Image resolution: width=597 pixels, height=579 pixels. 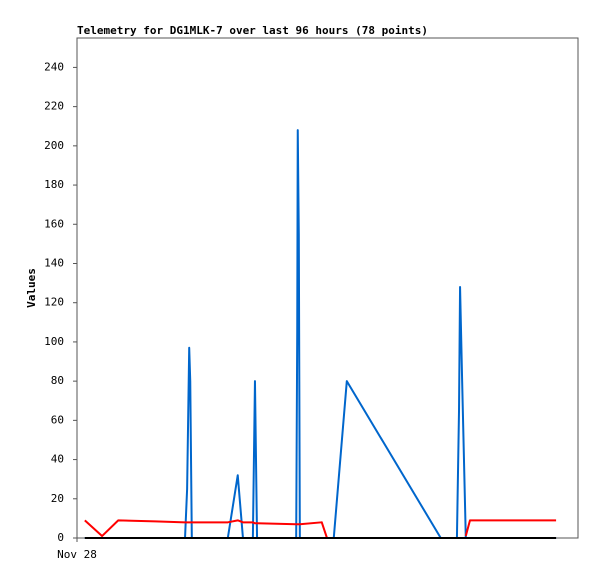 I want to click on y-tick-label: 40, so click(x=57, y=459).